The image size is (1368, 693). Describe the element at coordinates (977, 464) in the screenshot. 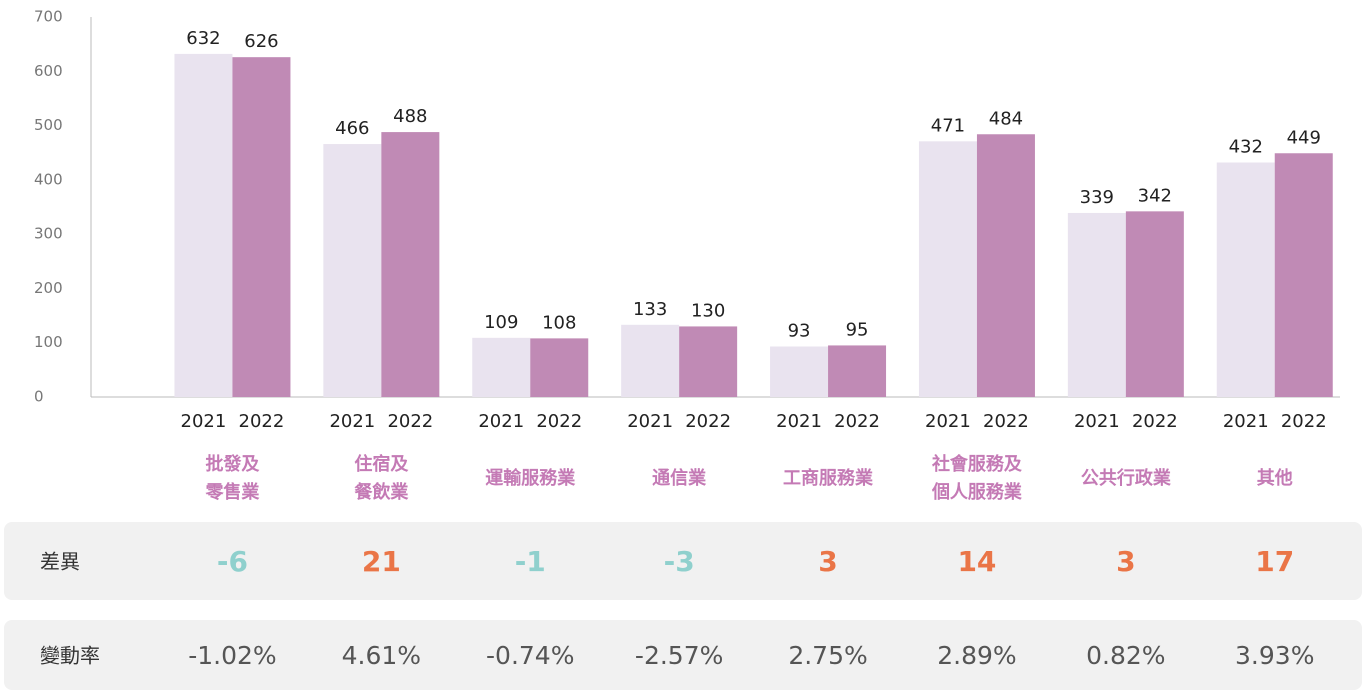

I see `category-label: 社會服務及` at that location.